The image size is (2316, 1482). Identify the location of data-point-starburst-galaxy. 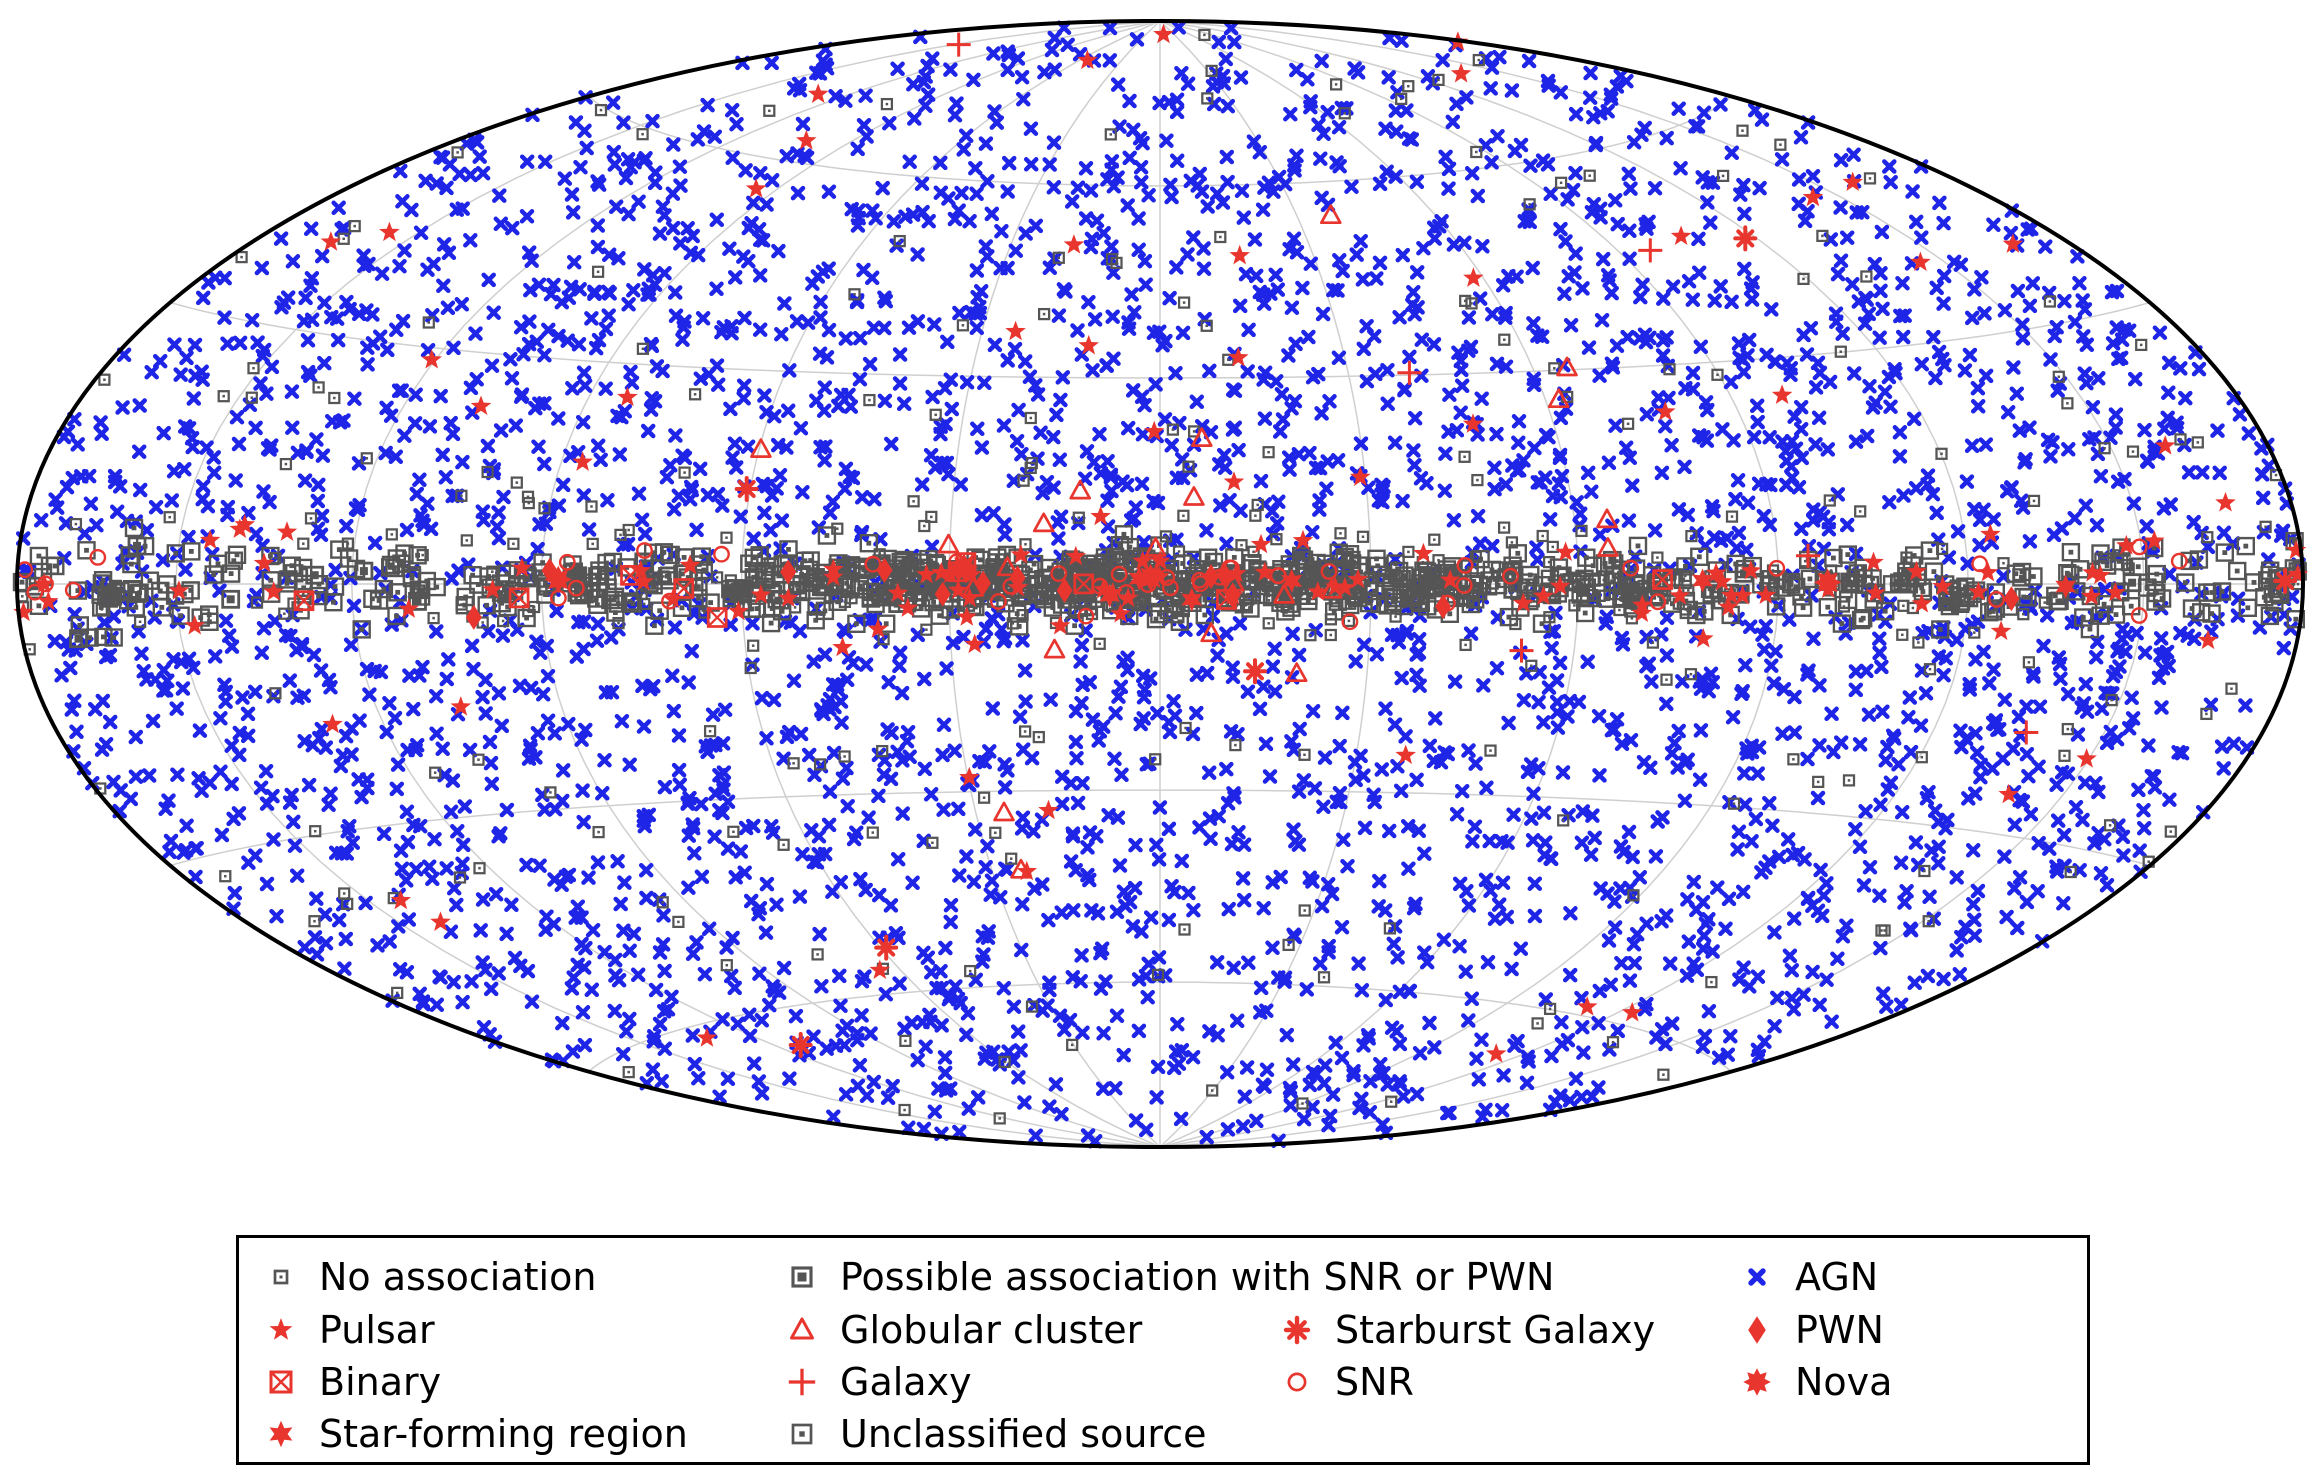
(800, 1045).